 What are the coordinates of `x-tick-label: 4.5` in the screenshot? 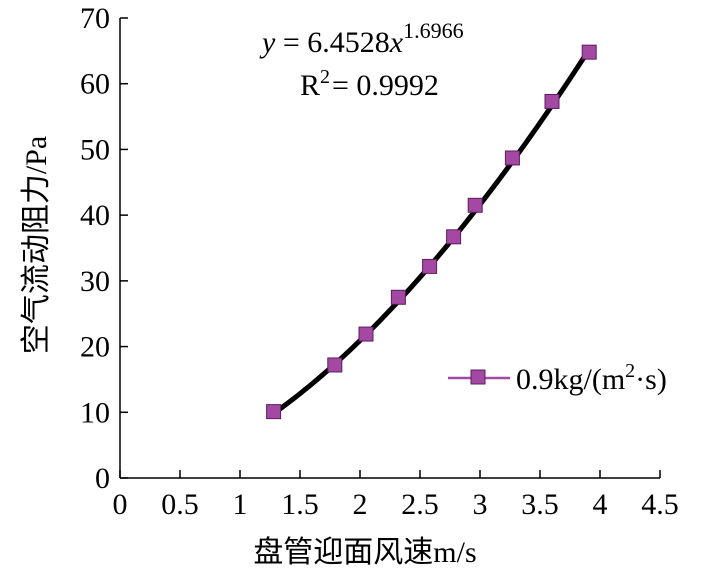 It's located at (660, 504).